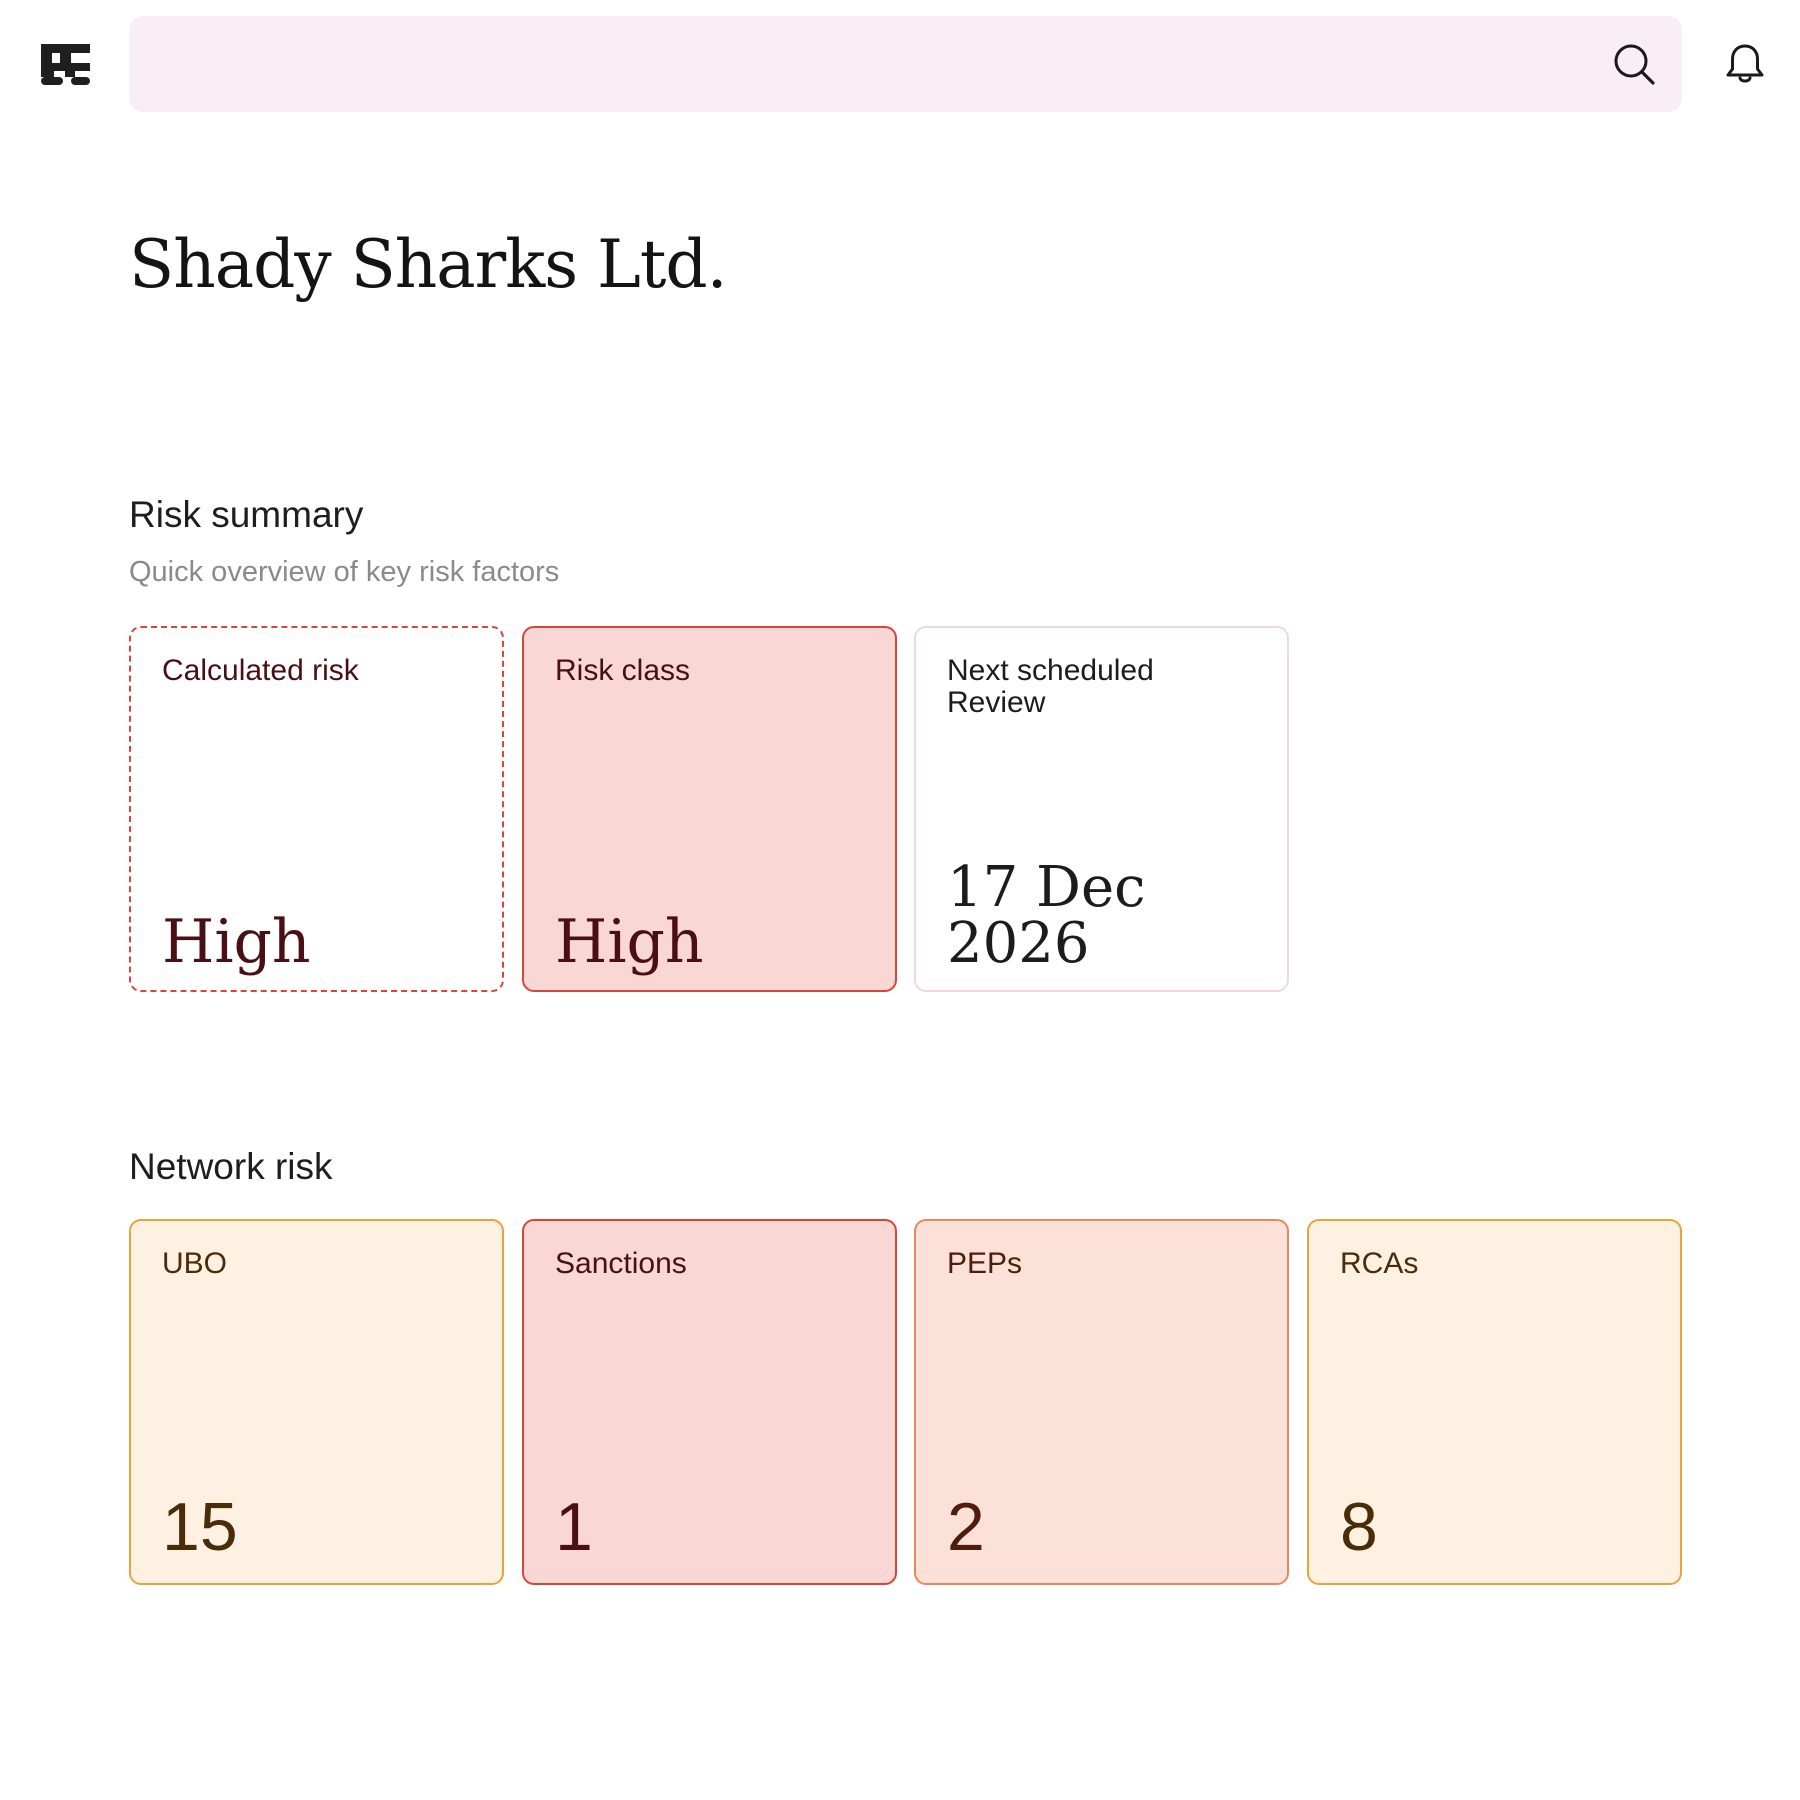 The image size is (1800, 1800). What do you see at coordinates (195, 1263) in the screenshot?
I see `card-label: UBO` at bounding box center [195, 1263].